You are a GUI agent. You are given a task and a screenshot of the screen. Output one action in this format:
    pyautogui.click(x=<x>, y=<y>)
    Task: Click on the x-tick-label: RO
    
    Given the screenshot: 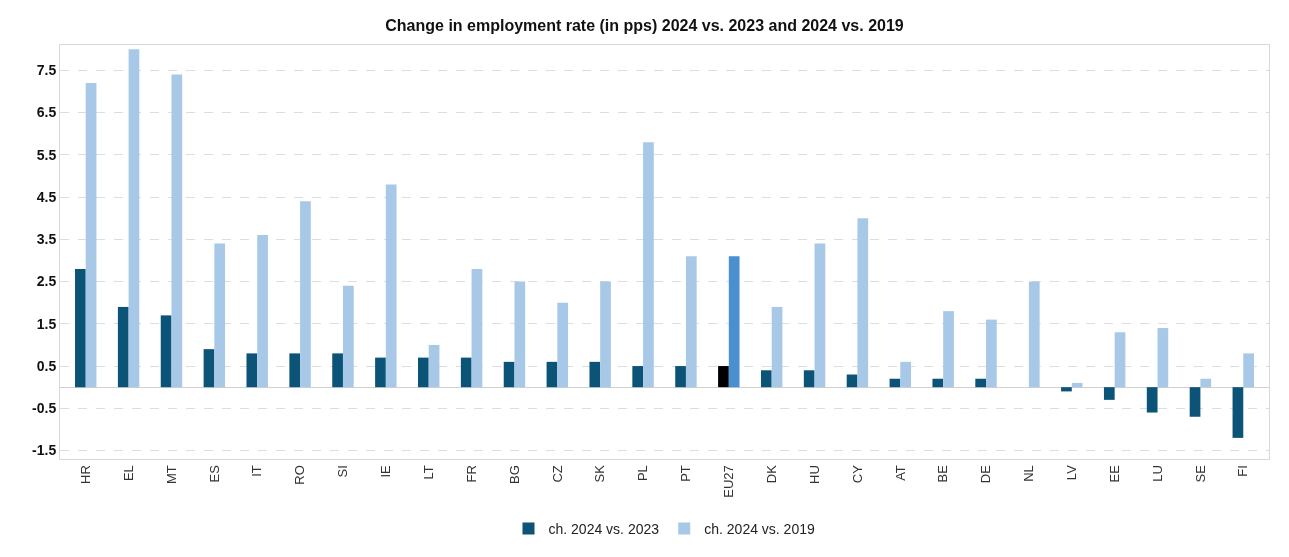 What is the action you would take?
    pyautogui.click(x=300, y=475)
    